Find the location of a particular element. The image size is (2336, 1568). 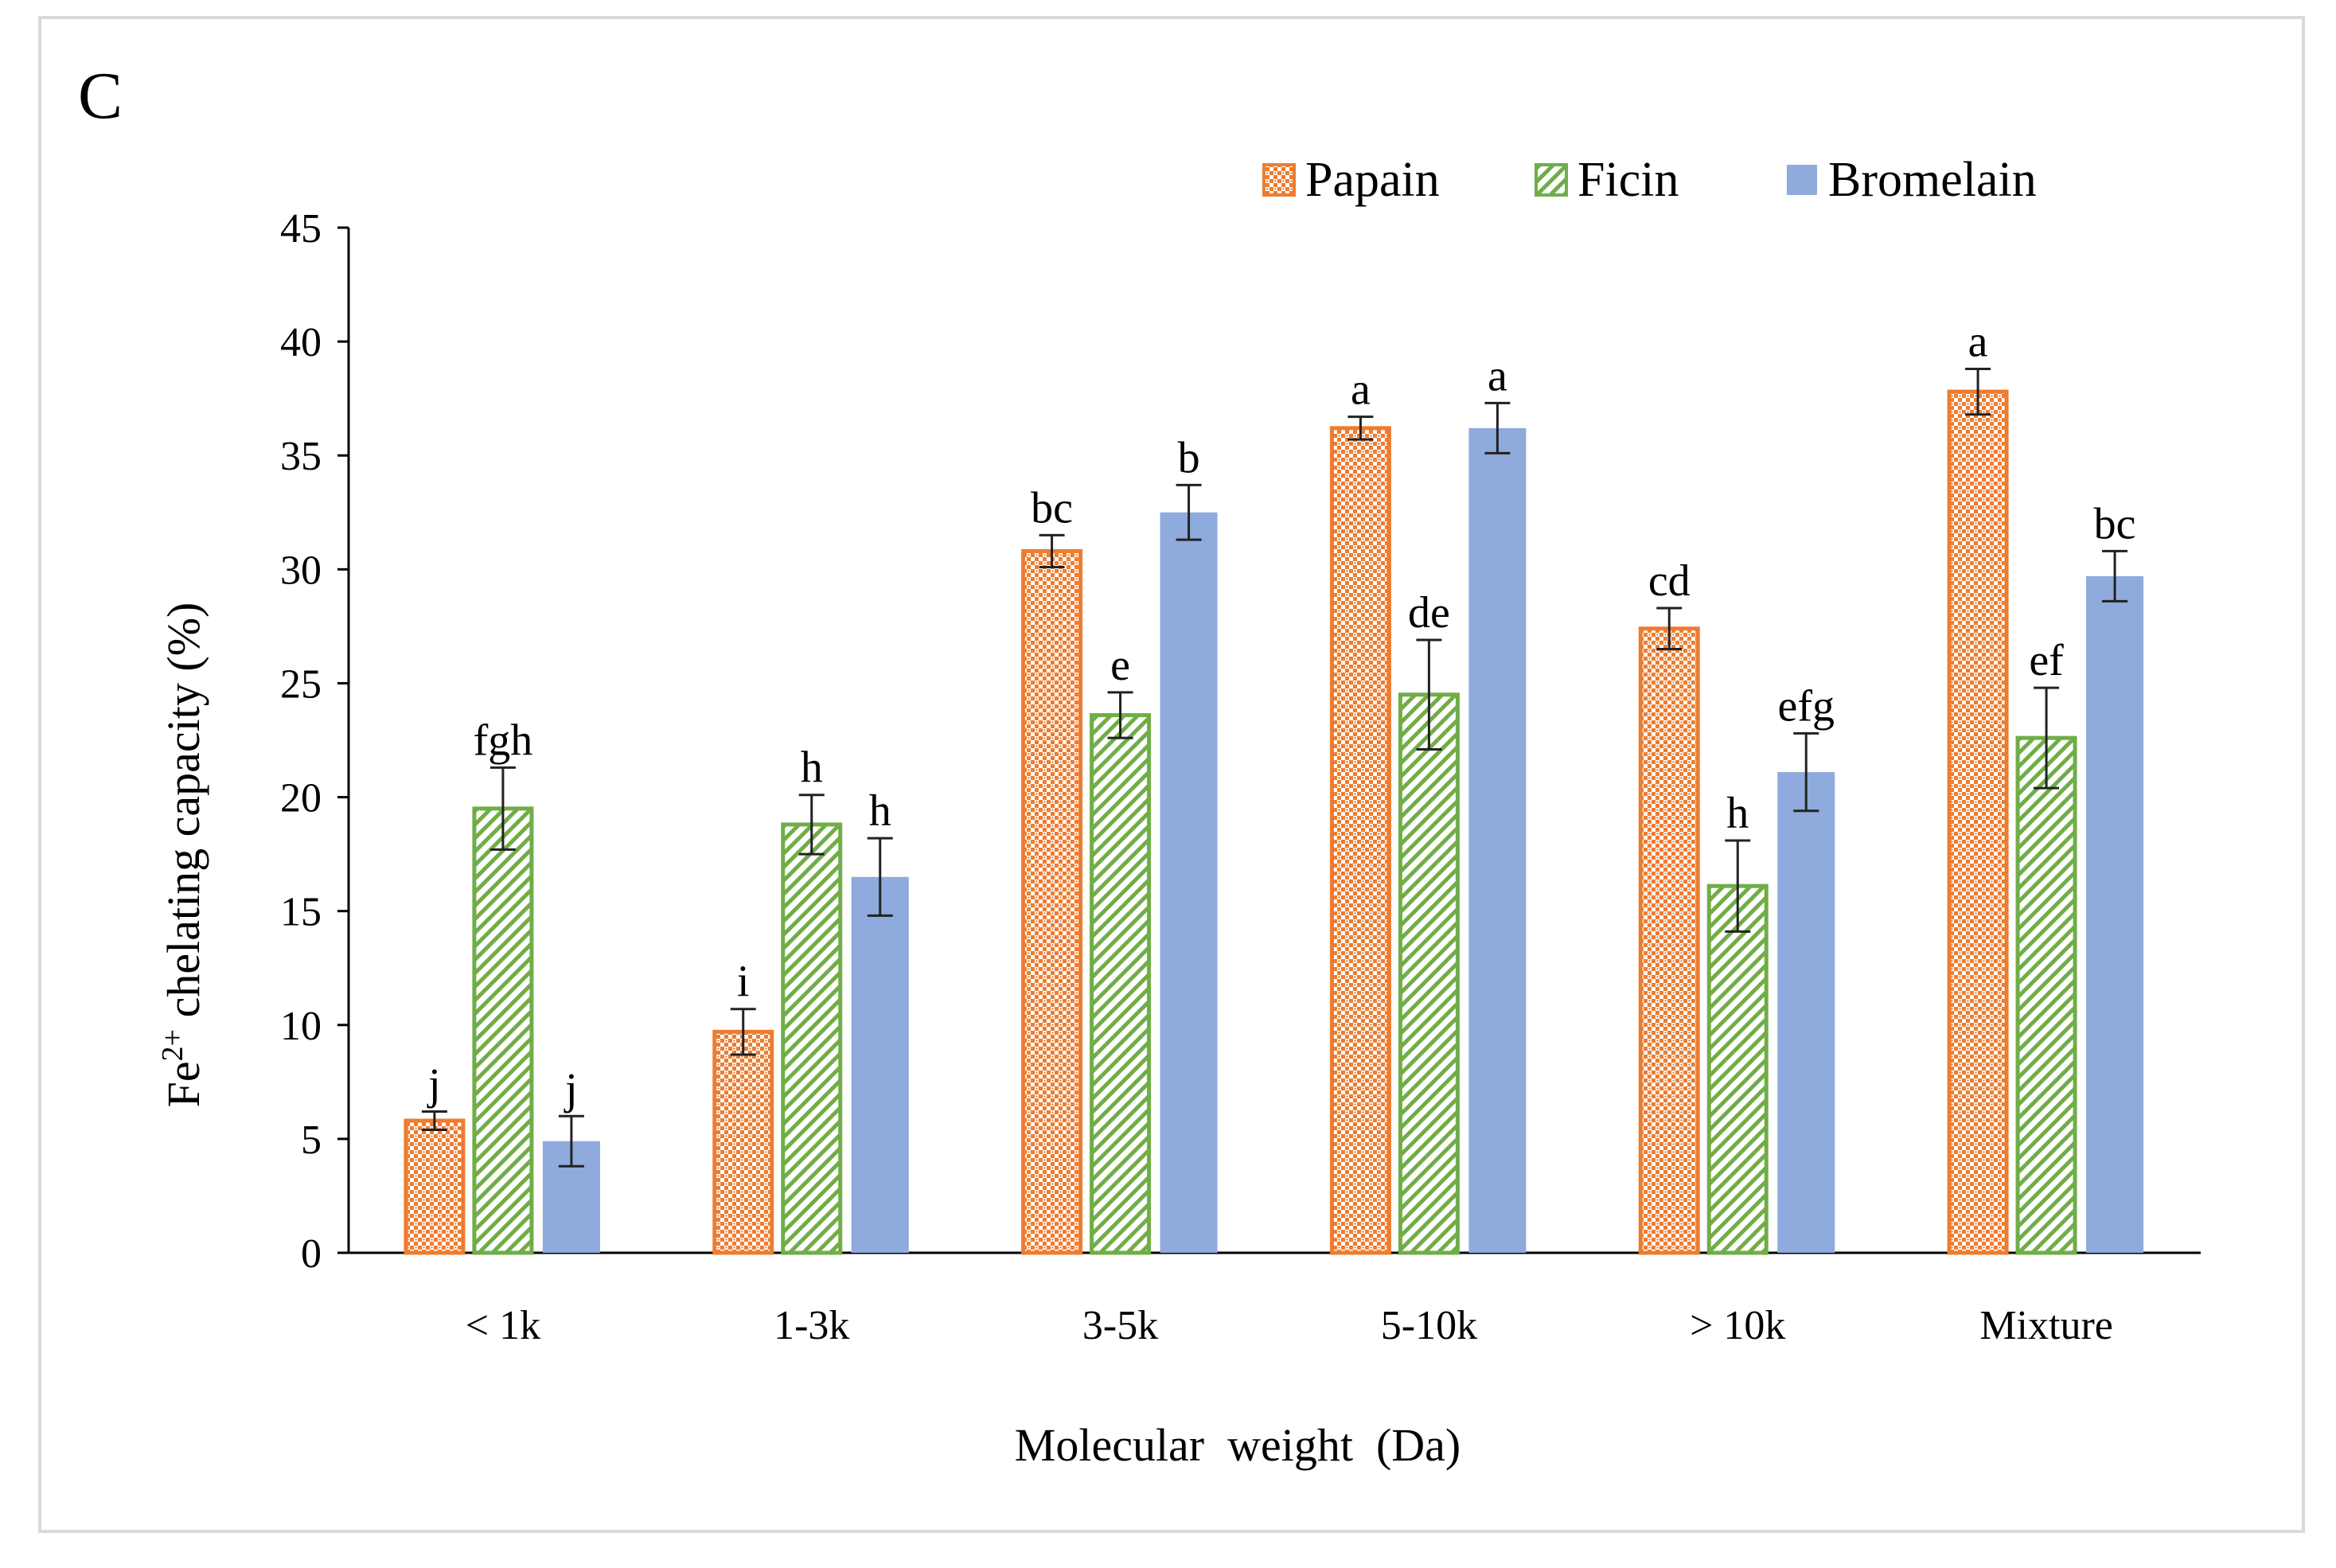

bar-bromelain-1-3k is located at coordinates (880, 1064).